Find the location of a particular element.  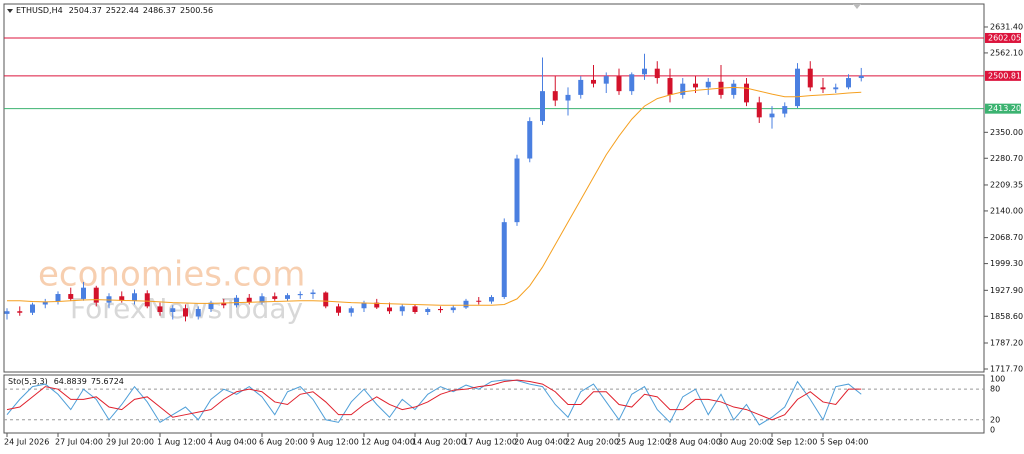

x-tick-label: 29 Jul 20:00 is located at coordinates (130, 442).